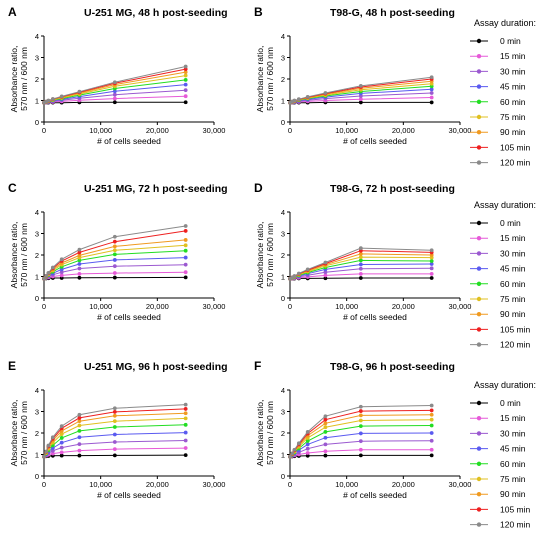 The width and height of the screenshot is (550, 542). What do you see at coordinates (515, 345) in the screenshot?
I see `legend-label: 120 min` at bounding box center [515, 345].